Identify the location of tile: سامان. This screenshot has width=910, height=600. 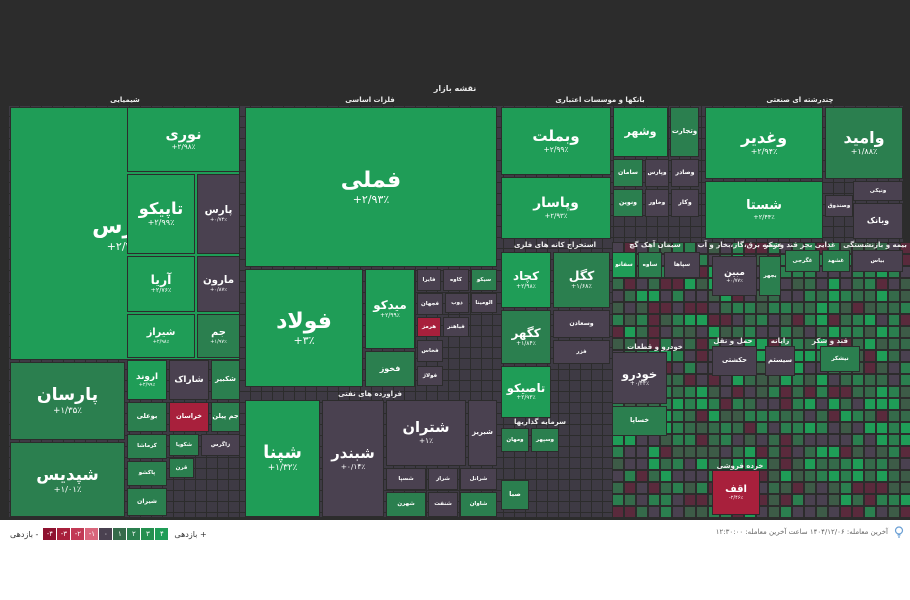
(628, 173).